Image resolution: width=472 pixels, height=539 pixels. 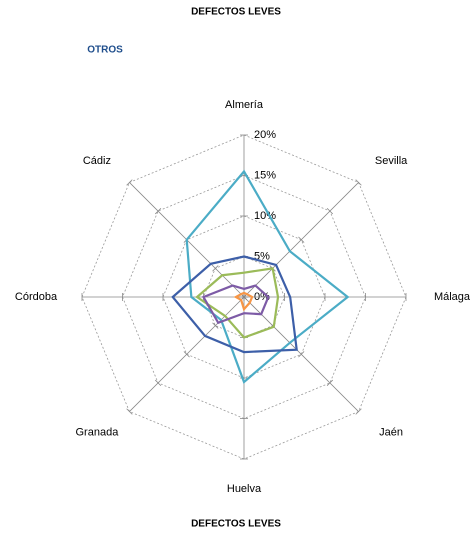 I want to click on category-label: Córdoba, so click(x=36, y=297).